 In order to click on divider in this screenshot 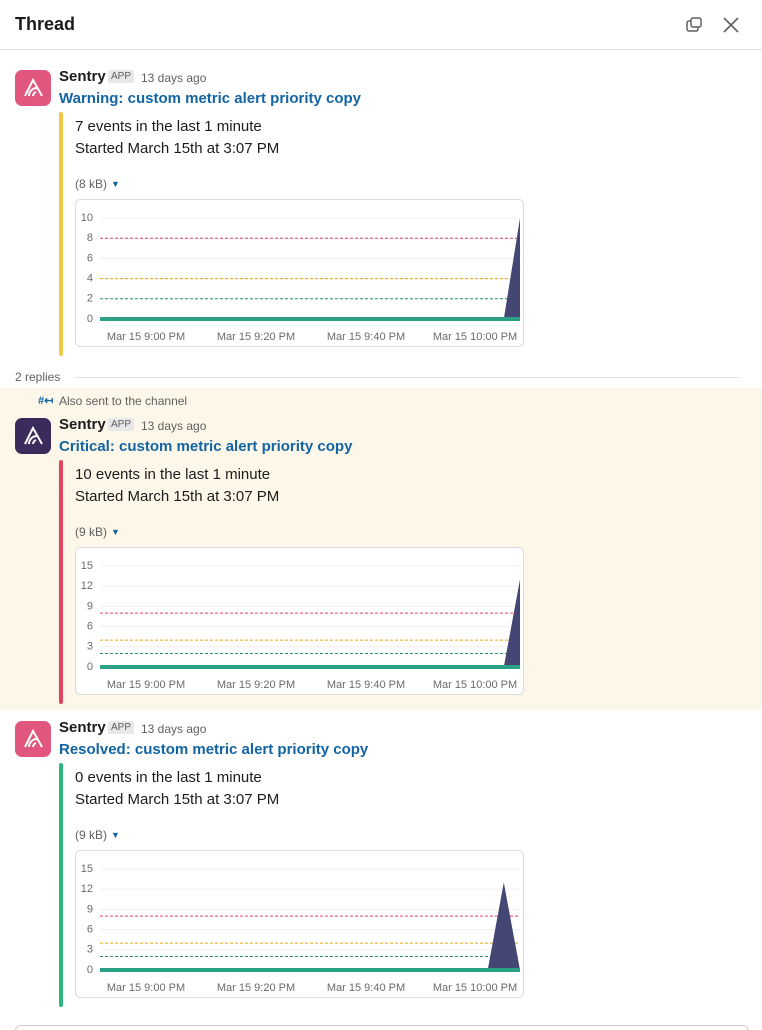, I will do `click(406, 377)`.